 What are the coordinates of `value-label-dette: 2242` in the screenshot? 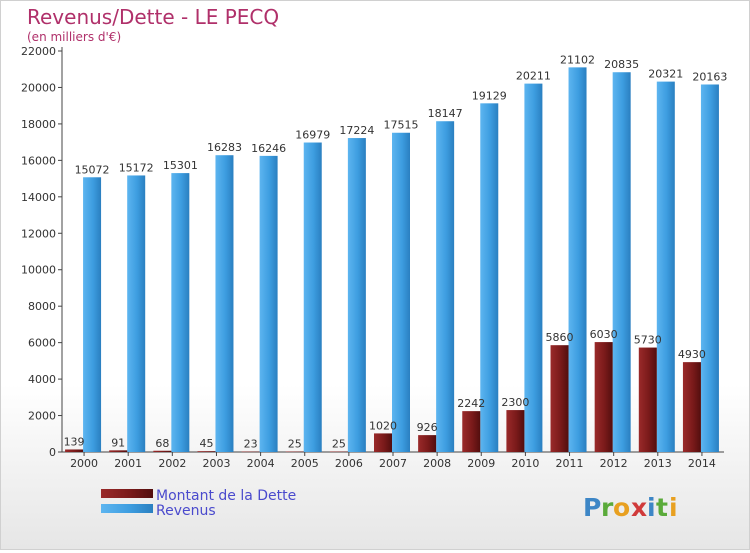 It's located at (471, 403).